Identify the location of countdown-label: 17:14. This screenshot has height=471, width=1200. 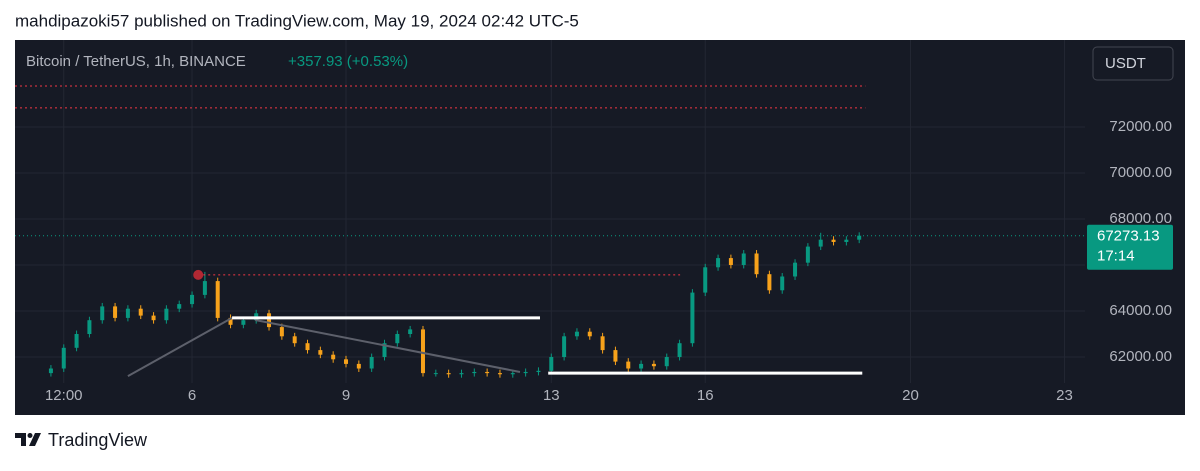
(1116, 256).